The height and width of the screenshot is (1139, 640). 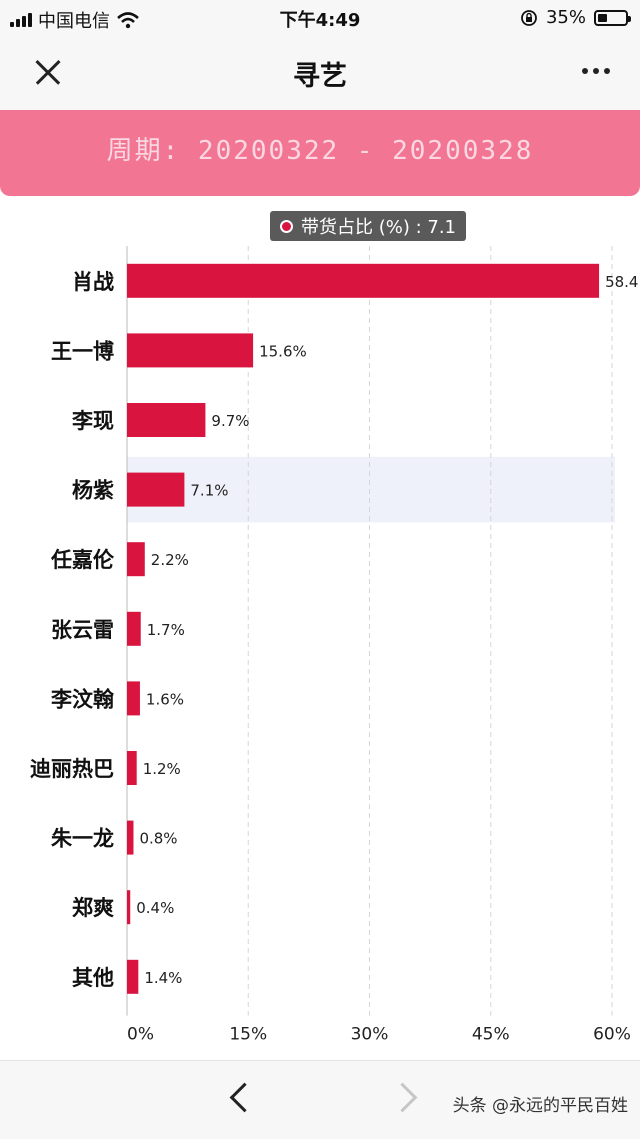 What do you see at coordinates (529, 17) in the screenshot?
I see `rotation-lock-icon` at bounding box center [529, 17].